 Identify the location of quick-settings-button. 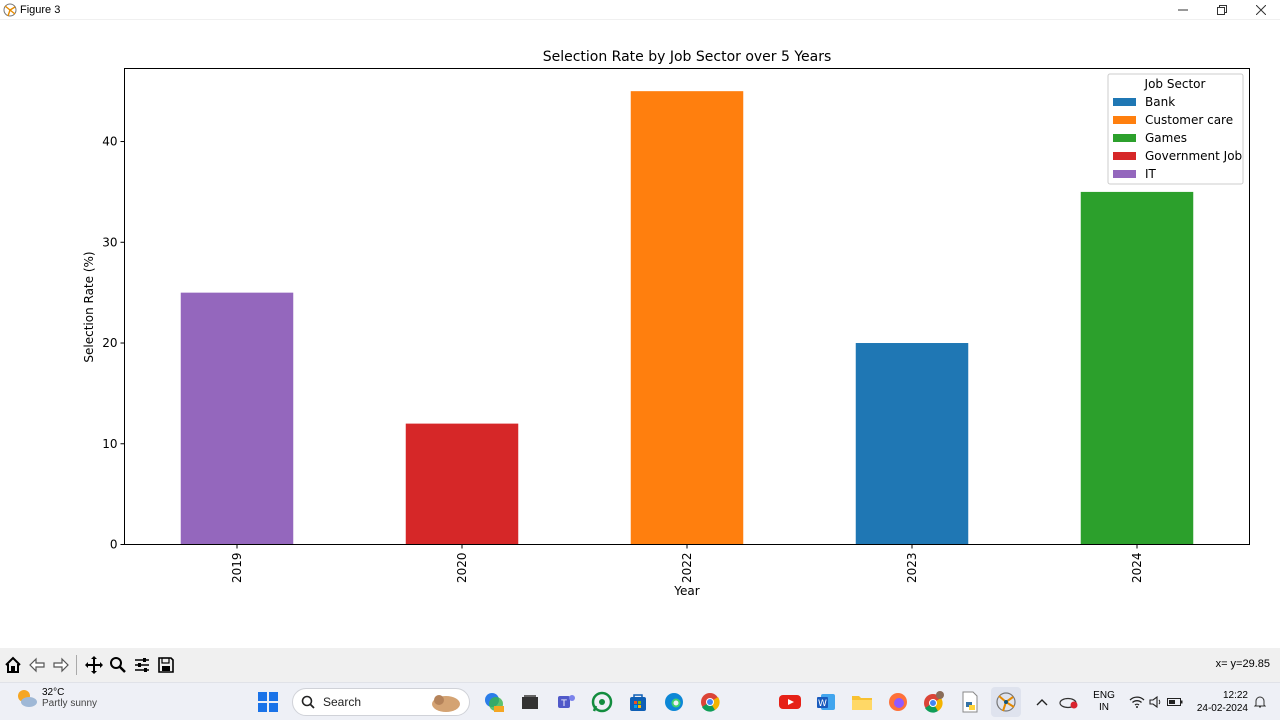
(1156, 702).